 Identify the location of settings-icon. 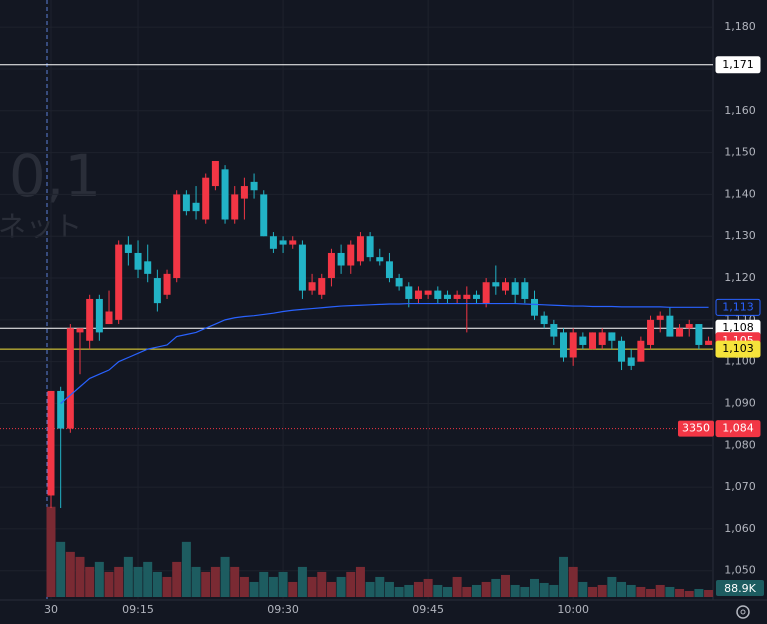
(743, 612).